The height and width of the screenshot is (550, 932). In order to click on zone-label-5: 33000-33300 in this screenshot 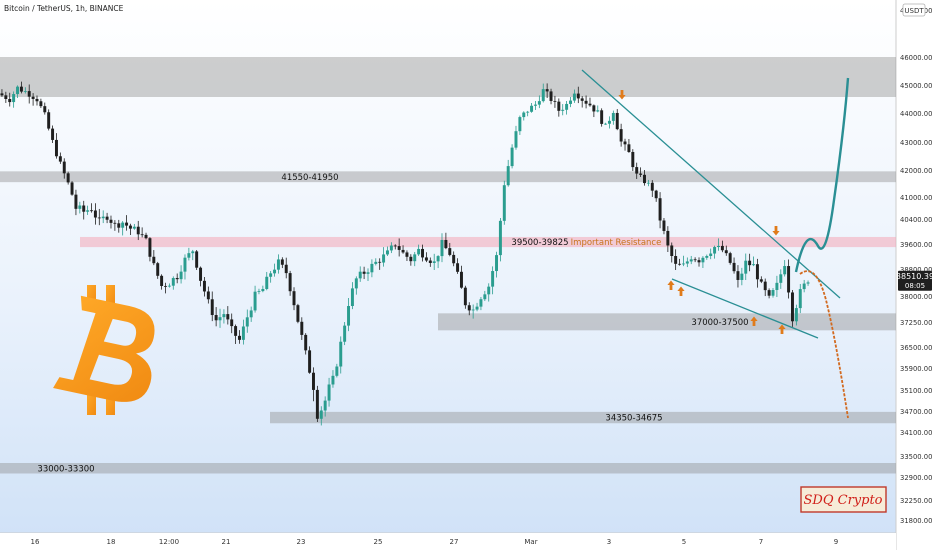, I will do `click(65, 469)`.